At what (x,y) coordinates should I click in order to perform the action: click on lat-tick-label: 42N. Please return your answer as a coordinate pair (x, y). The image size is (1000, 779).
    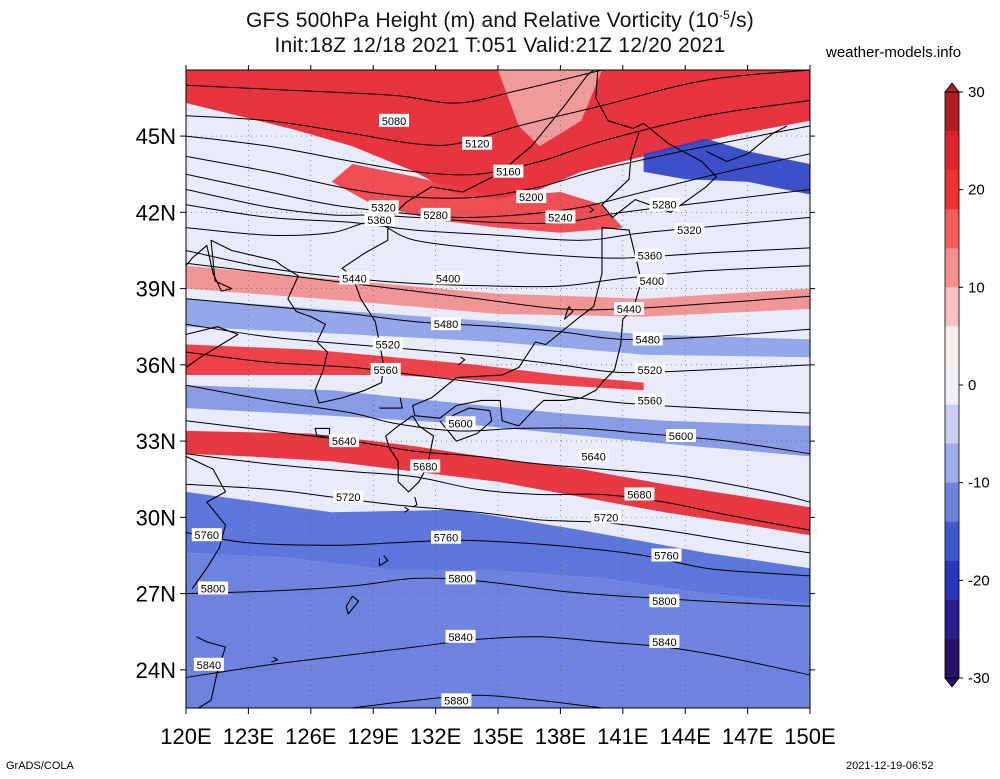
    Looking at the image, I should click on (156, 212).